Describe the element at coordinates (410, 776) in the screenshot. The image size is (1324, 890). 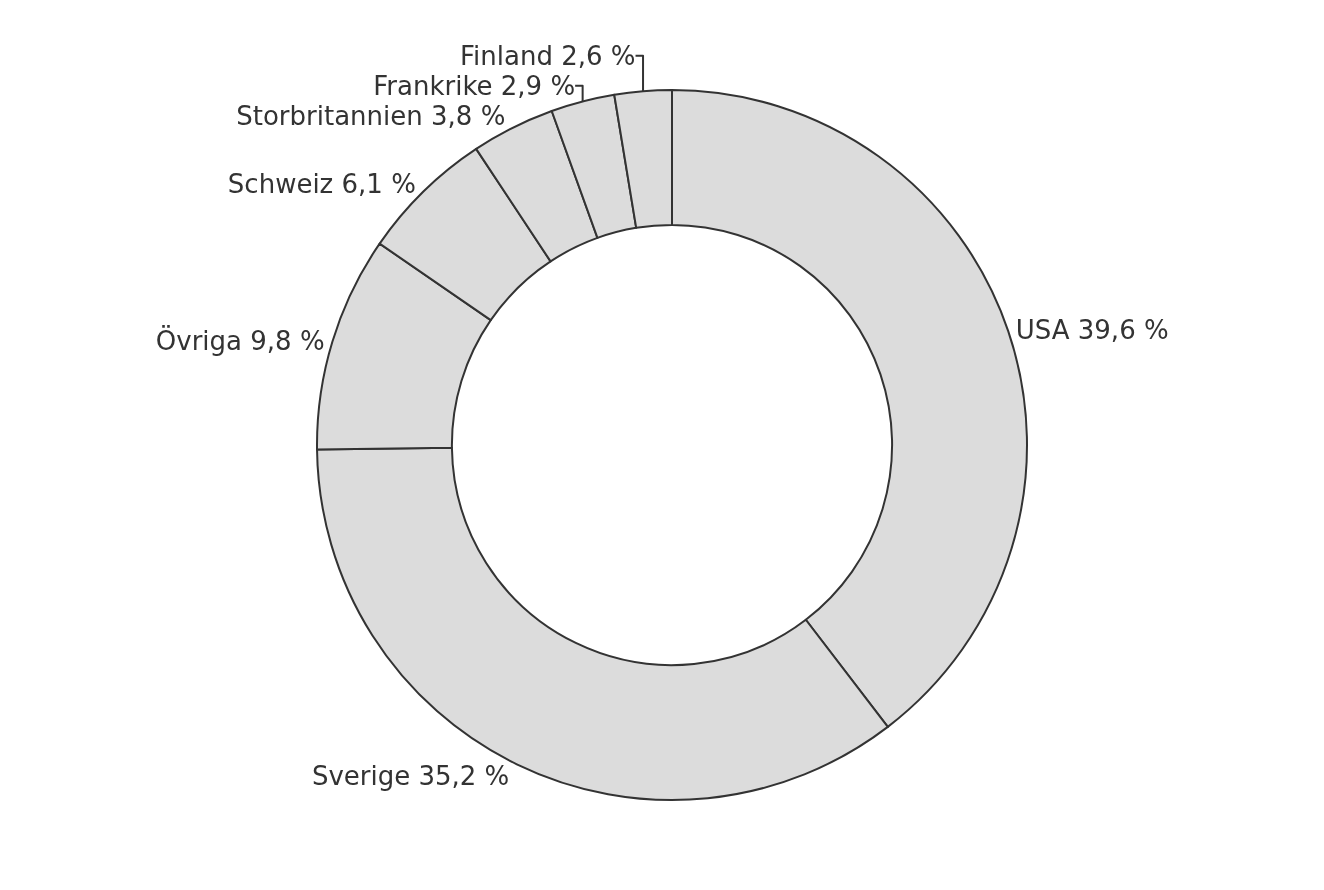
I see `slice-label: Sverige 35,2 %` at that location.